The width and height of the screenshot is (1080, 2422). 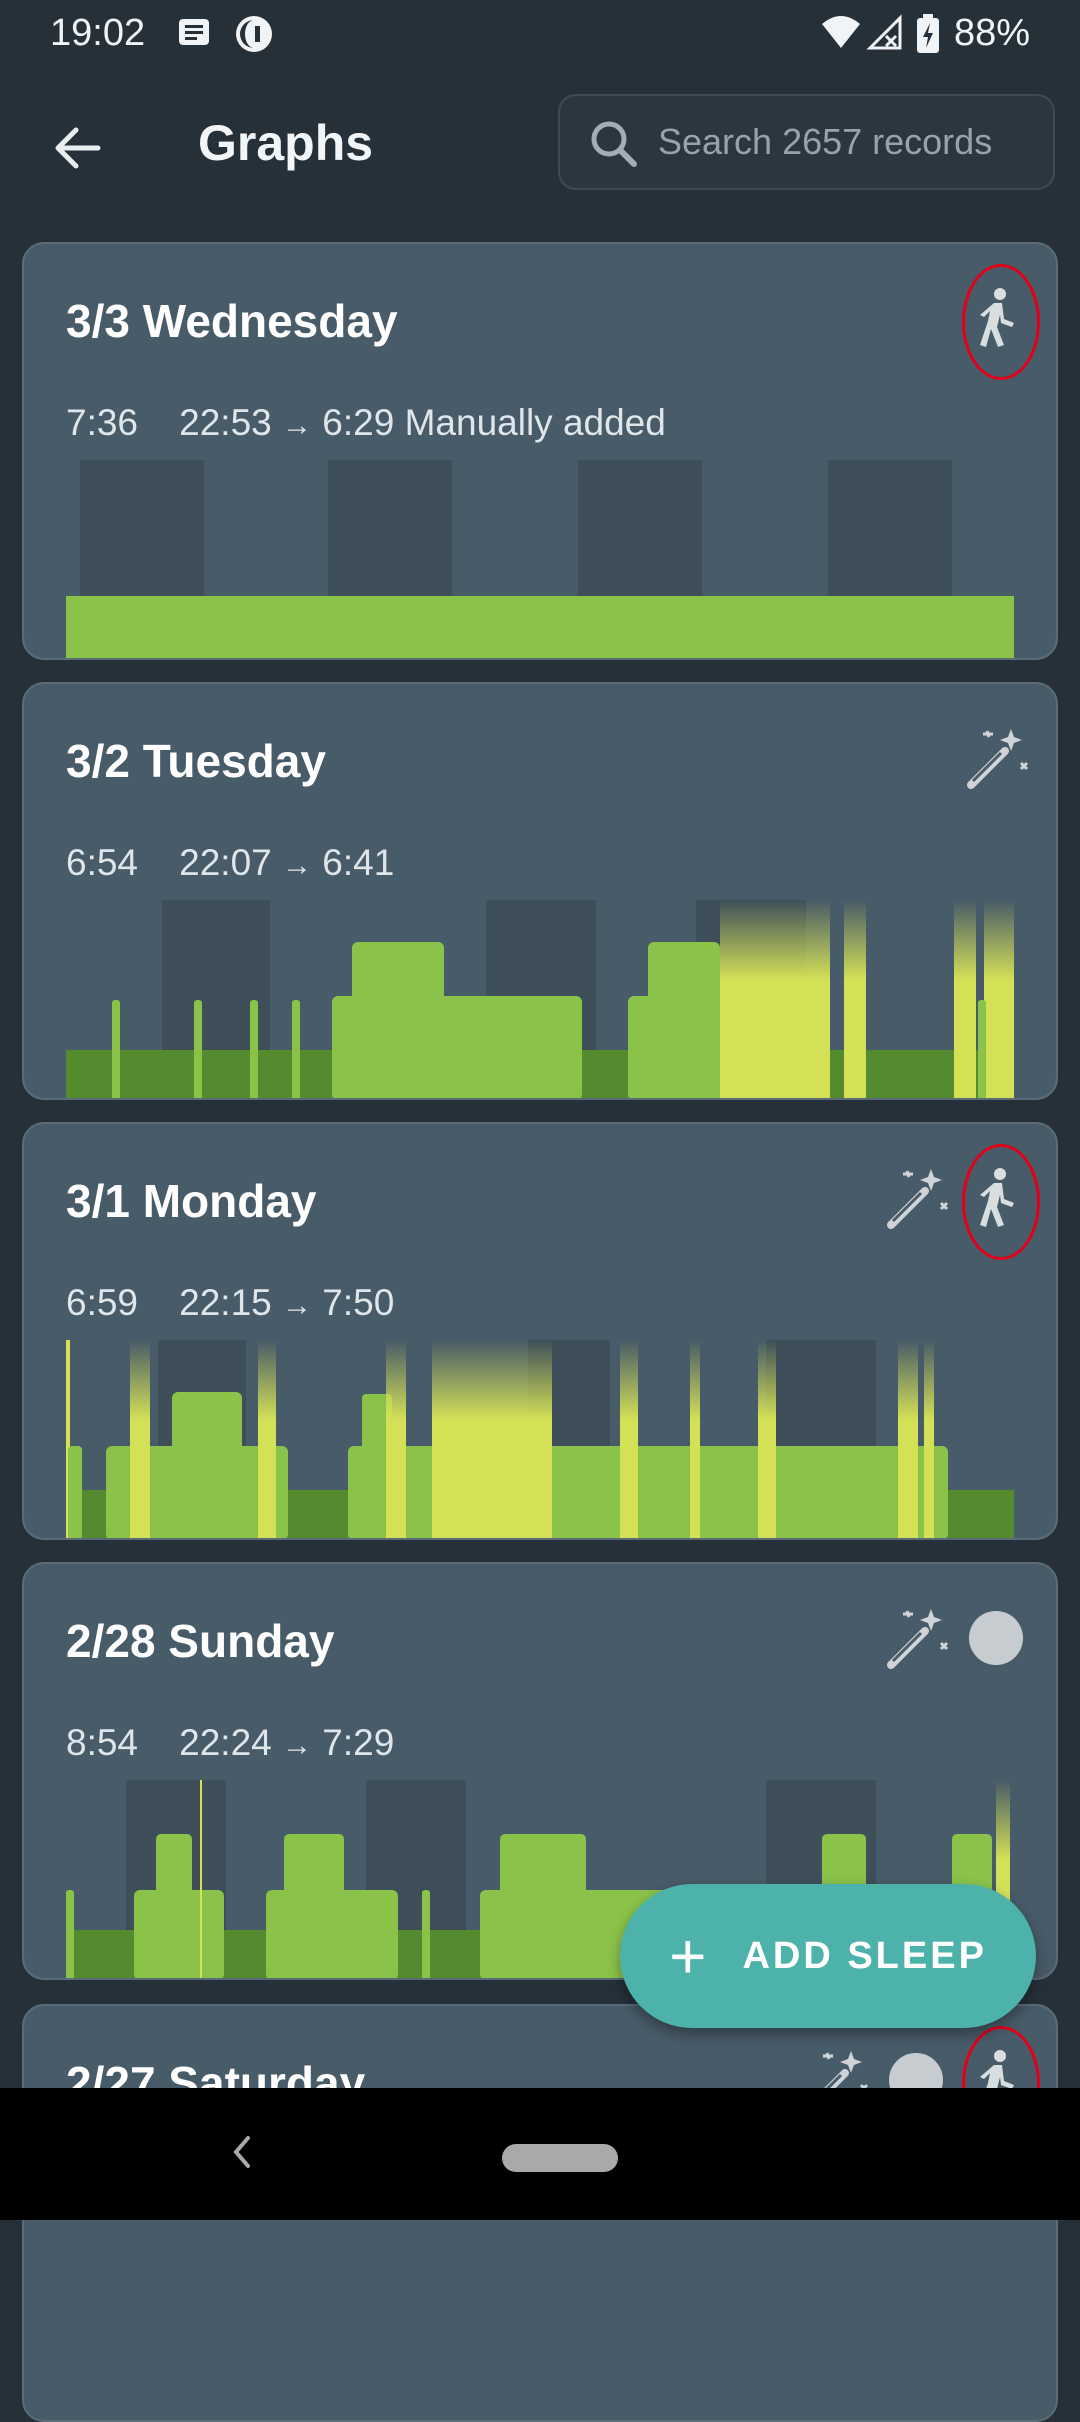 I want to click on record-times: 8:54 22:24 → 7:29, so click(x=230, y=1742).